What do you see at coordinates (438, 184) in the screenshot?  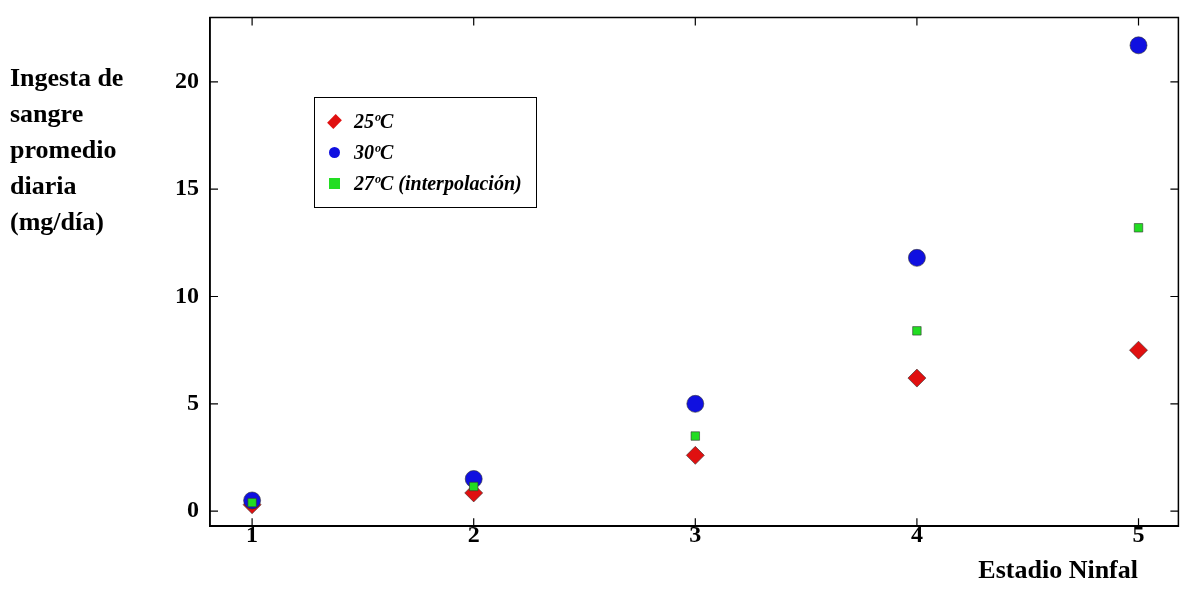 I see `legend-label: 27ºC (interpolación)` at bounding box center [438, 184].